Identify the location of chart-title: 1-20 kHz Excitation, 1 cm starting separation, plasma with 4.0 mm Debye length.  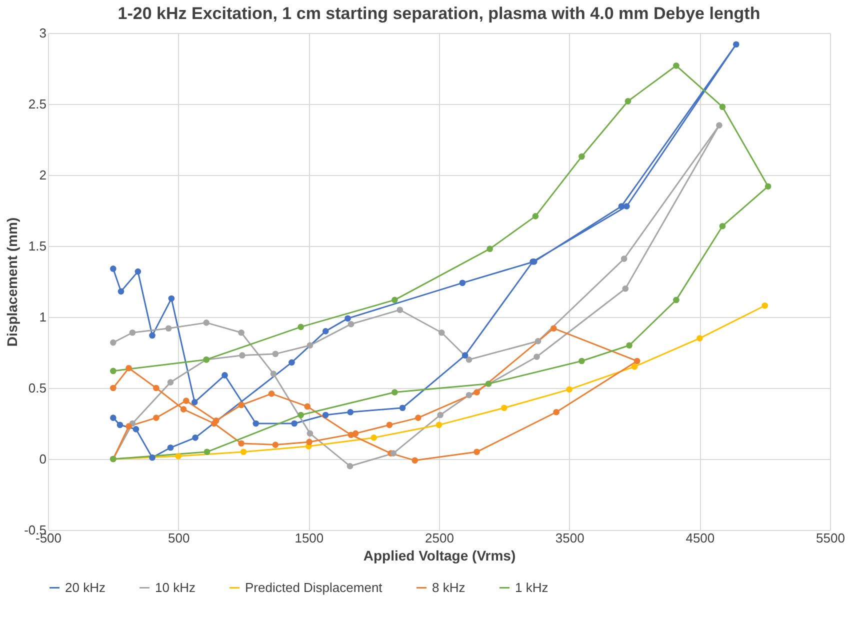
(439, 13).